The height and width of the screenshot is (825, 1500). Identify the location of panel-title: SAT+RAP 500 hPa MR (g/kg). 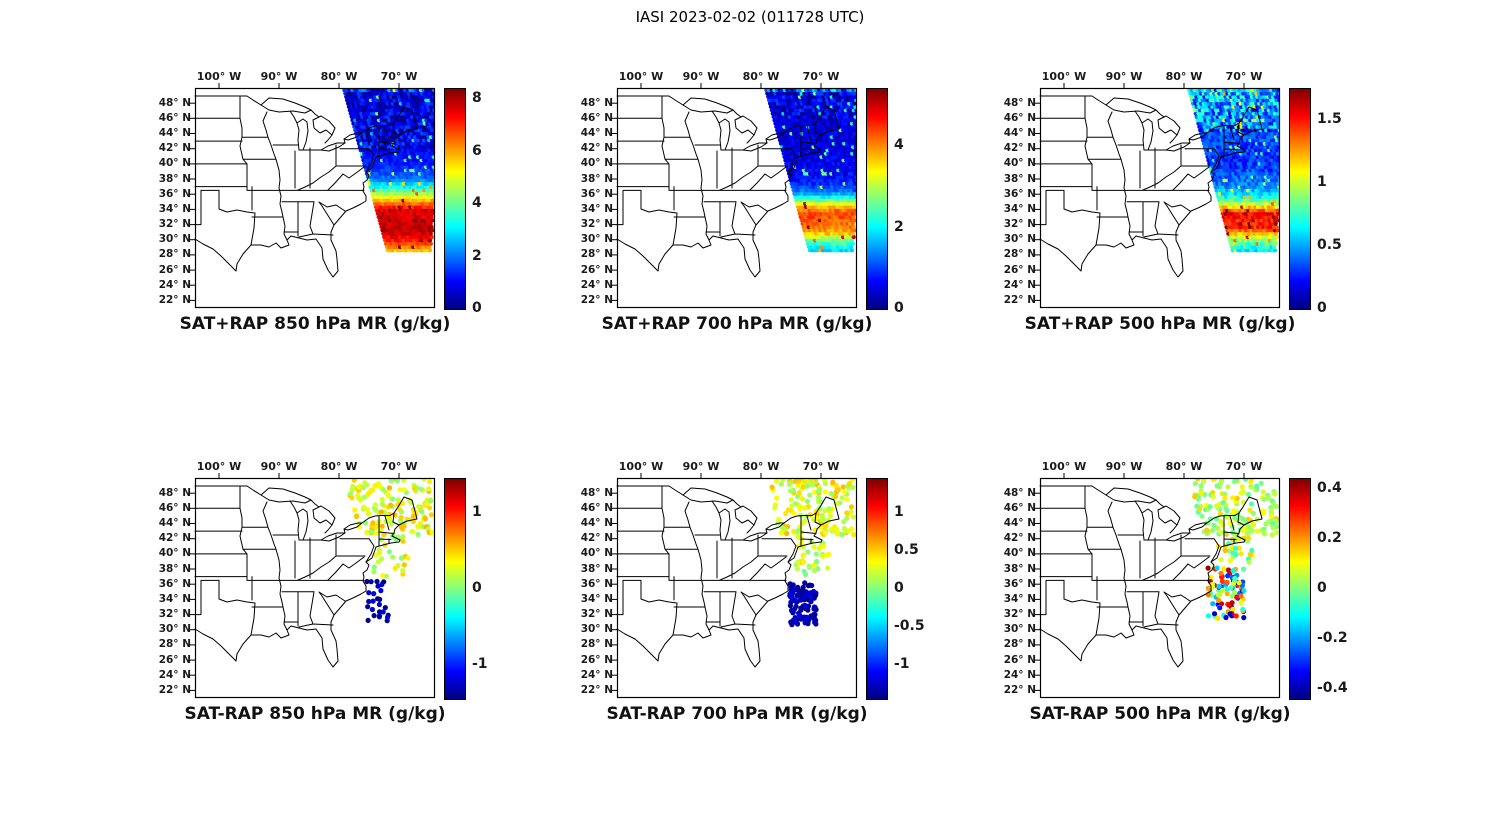
(1160, 324).